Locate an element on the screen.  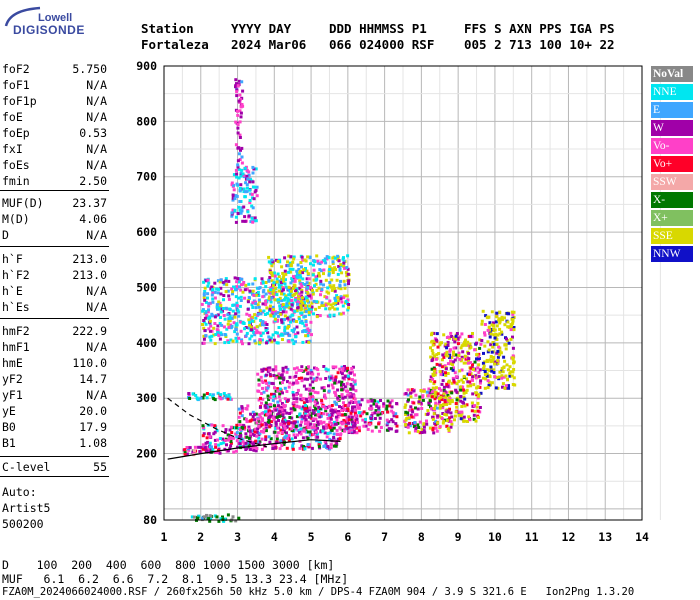
param-row: B0 17.9 is located at coordinates (54, 428).